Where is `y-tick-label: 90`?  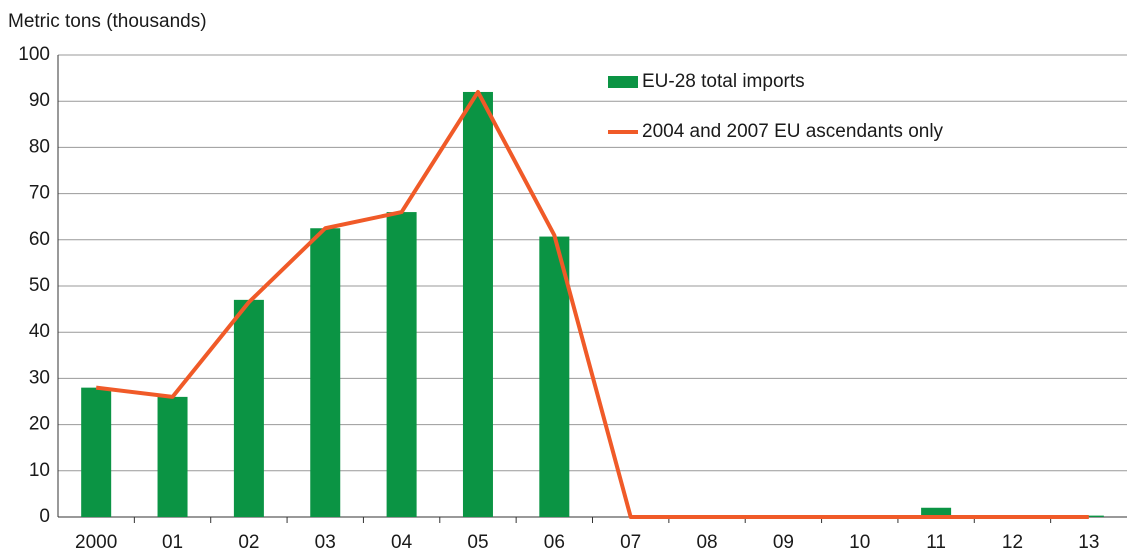
y-tick-label: 90 is located at coordinates (39, 100).